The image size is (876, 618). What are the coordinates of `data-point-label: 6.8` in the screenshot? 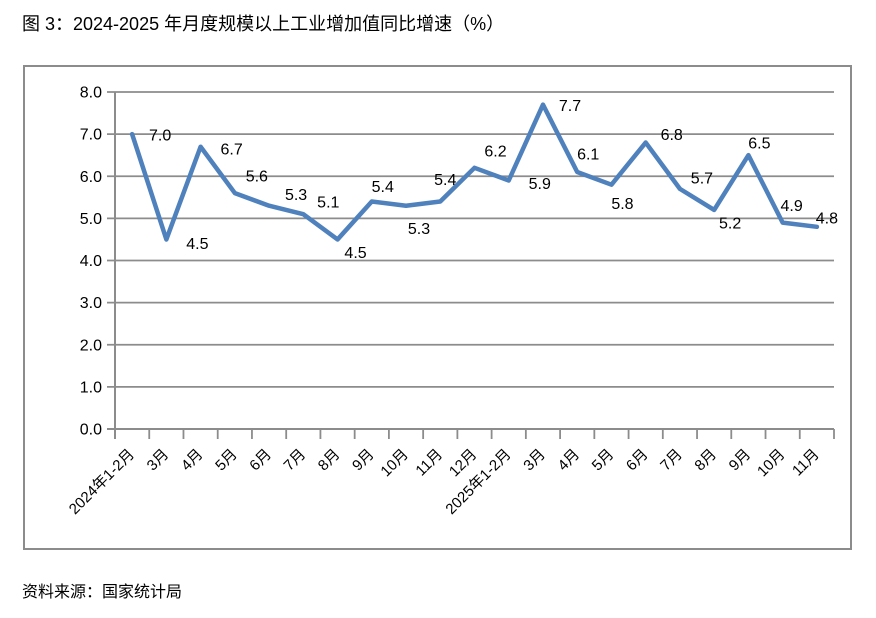 It's located at (672, 135).